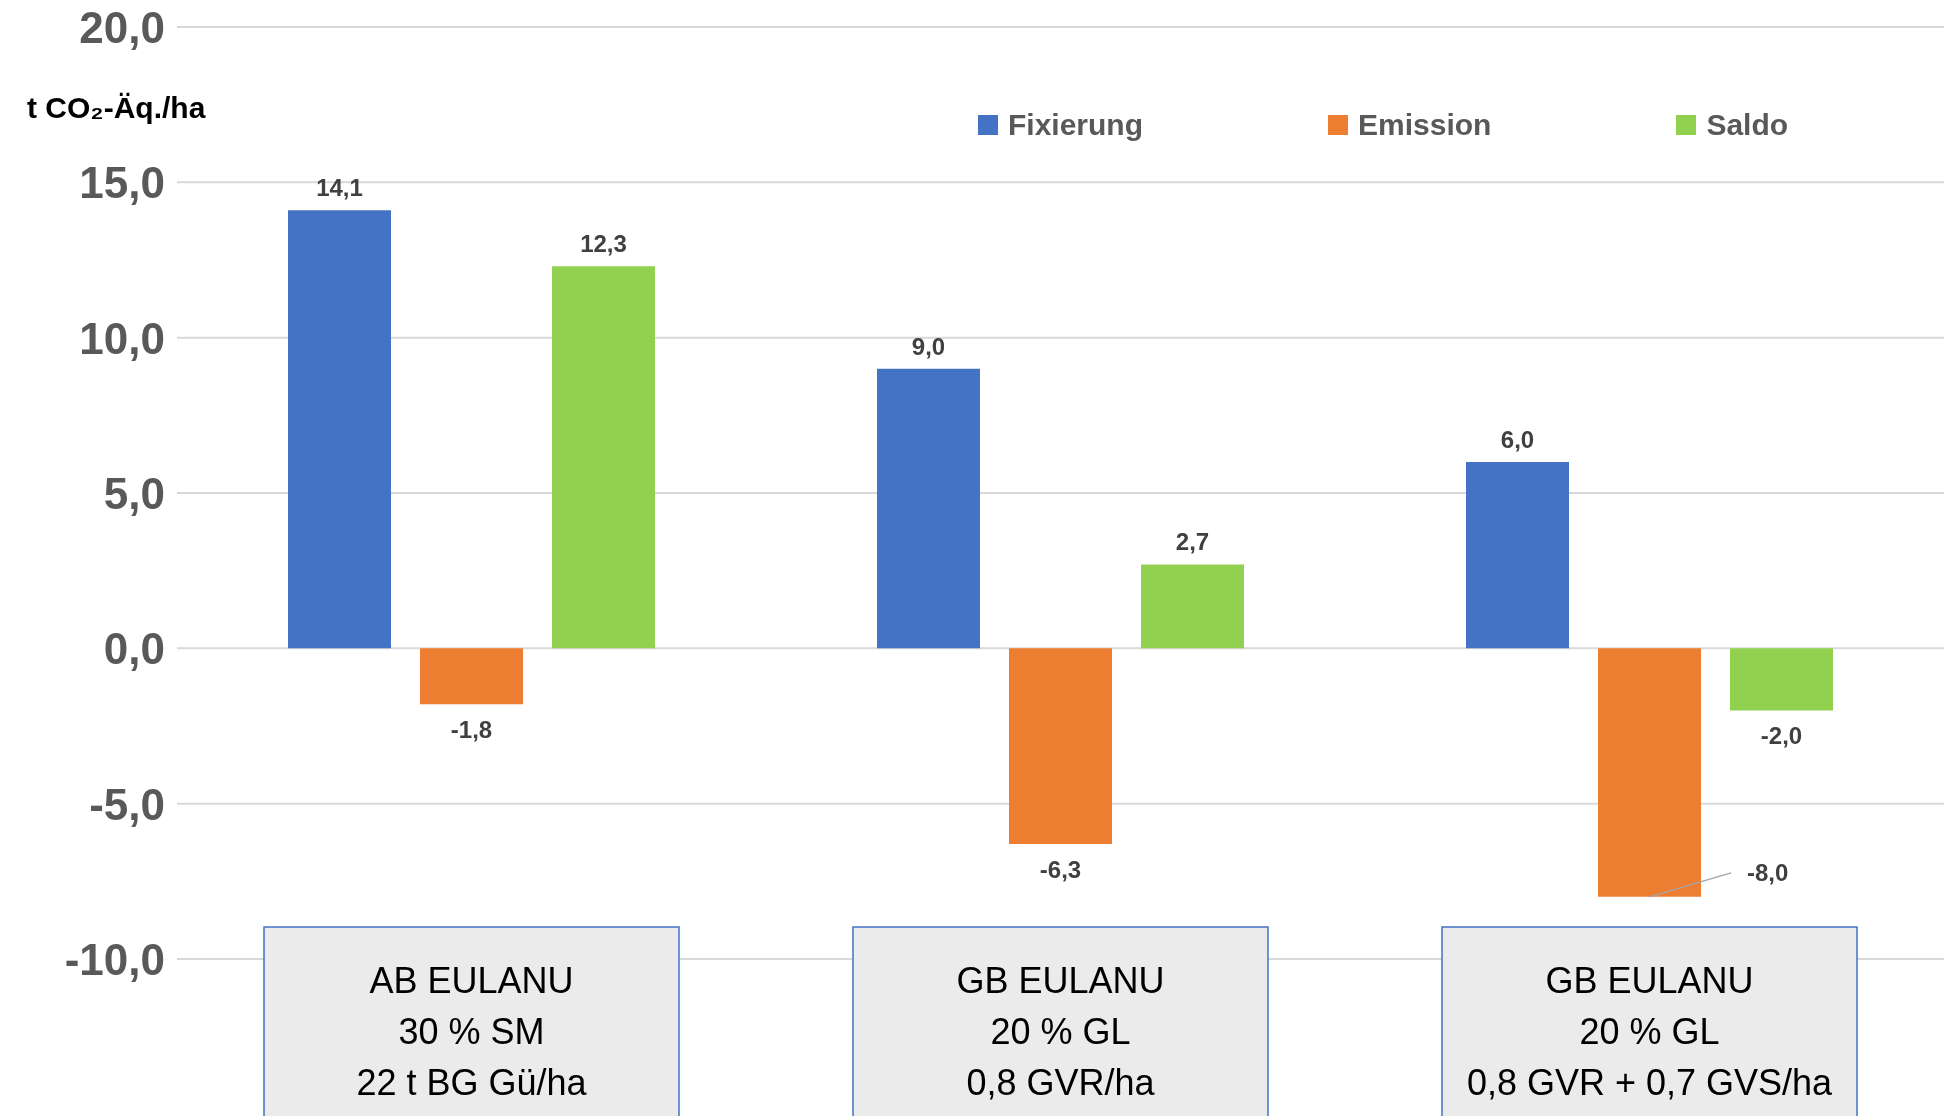 Image resolution: width=1944 pixels, height=1116 pixels. Describe the element at coordinates (472, 1031) in the screenshot. I see `x-tick-label: AB EULANU 30 % SM 22 t BG Gü/ha` at that location.